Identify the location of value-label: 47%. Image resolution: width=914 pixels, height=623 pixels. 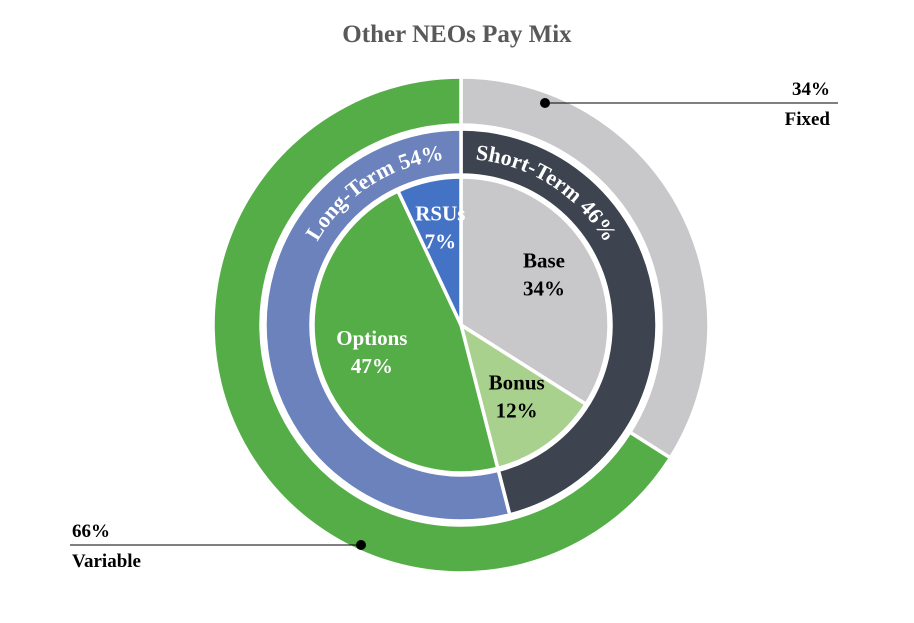
(372, 366).